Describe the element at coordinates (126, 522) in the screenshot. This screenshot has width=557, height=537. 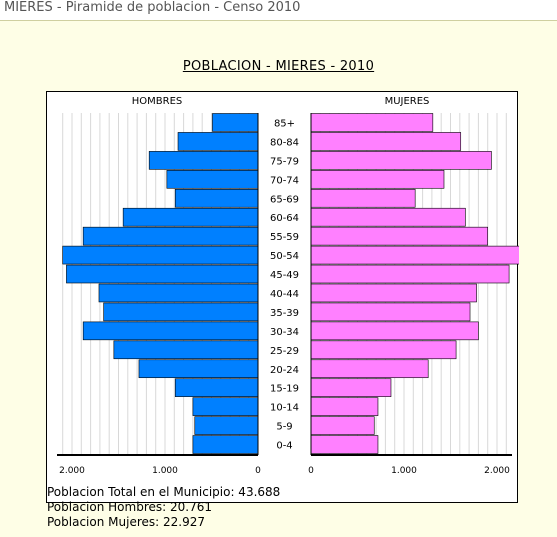
I see `footer-women-population: Poblacion Mujeres: 22.927` at that location.